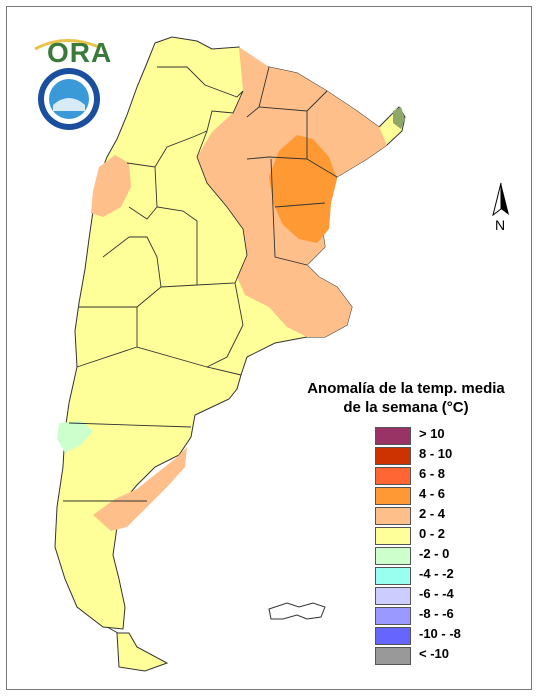 The height and width of the screenshot is (696, 538). Describe the element at coordinates (406, 388) in the screenshot. I see `legend-title-line1: Anomalía de la temp. media` at that location.